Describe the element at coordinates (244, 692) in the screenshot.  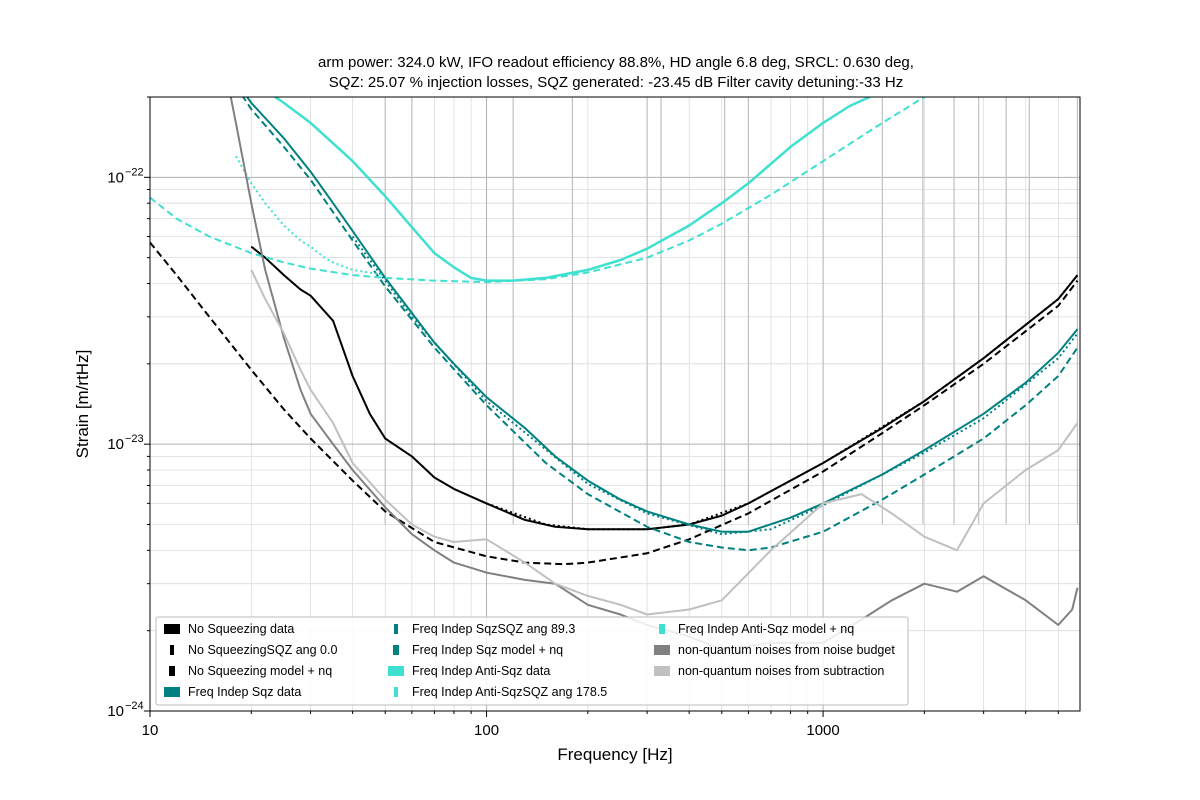
I see `legend-label-3: Freq Indep Sqz data` at that location.